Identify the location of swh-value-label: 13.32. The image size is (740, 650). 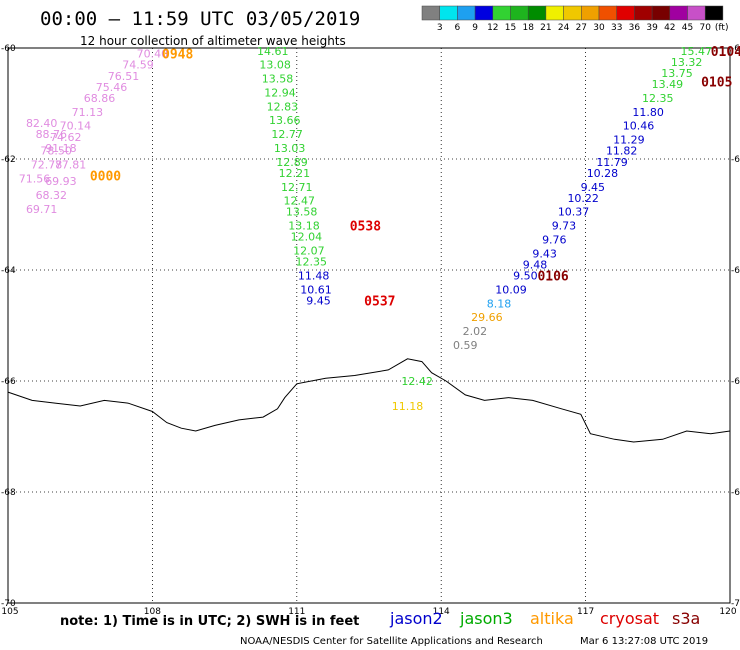
(687, 62).